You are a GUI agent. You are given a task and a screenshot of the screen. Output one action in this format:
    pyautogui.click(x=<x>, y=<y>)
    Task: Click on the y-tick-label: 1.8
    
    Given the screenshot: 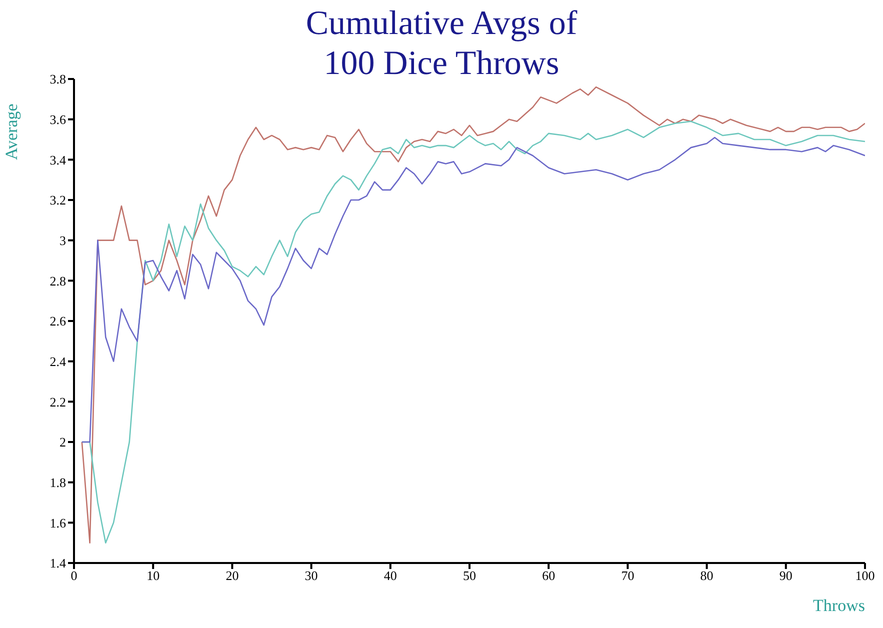 What is the action you would take?
    pyautogui.click(x=58, y=482)
    